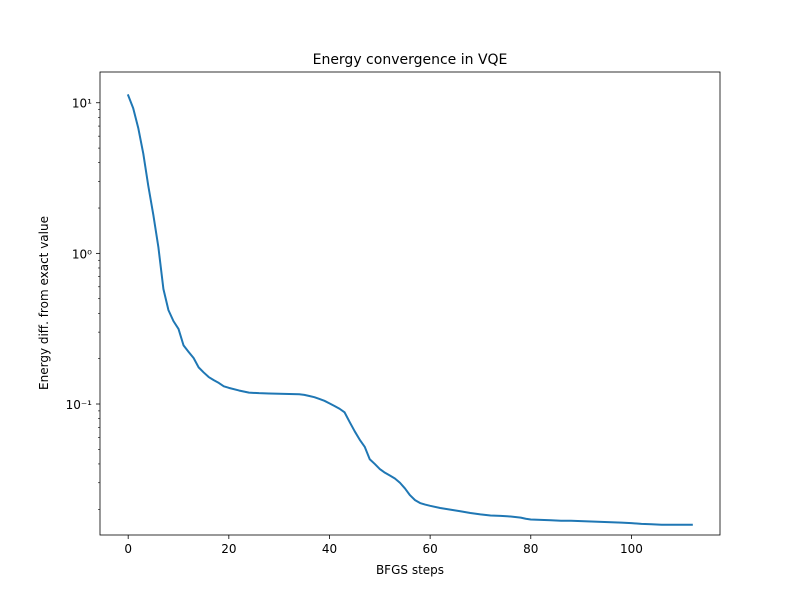 This screenshot has width=800, height=600. Describe the element at coordinates (530, 549) in the screenshot. I see `x-tick-label: 80` at that location.